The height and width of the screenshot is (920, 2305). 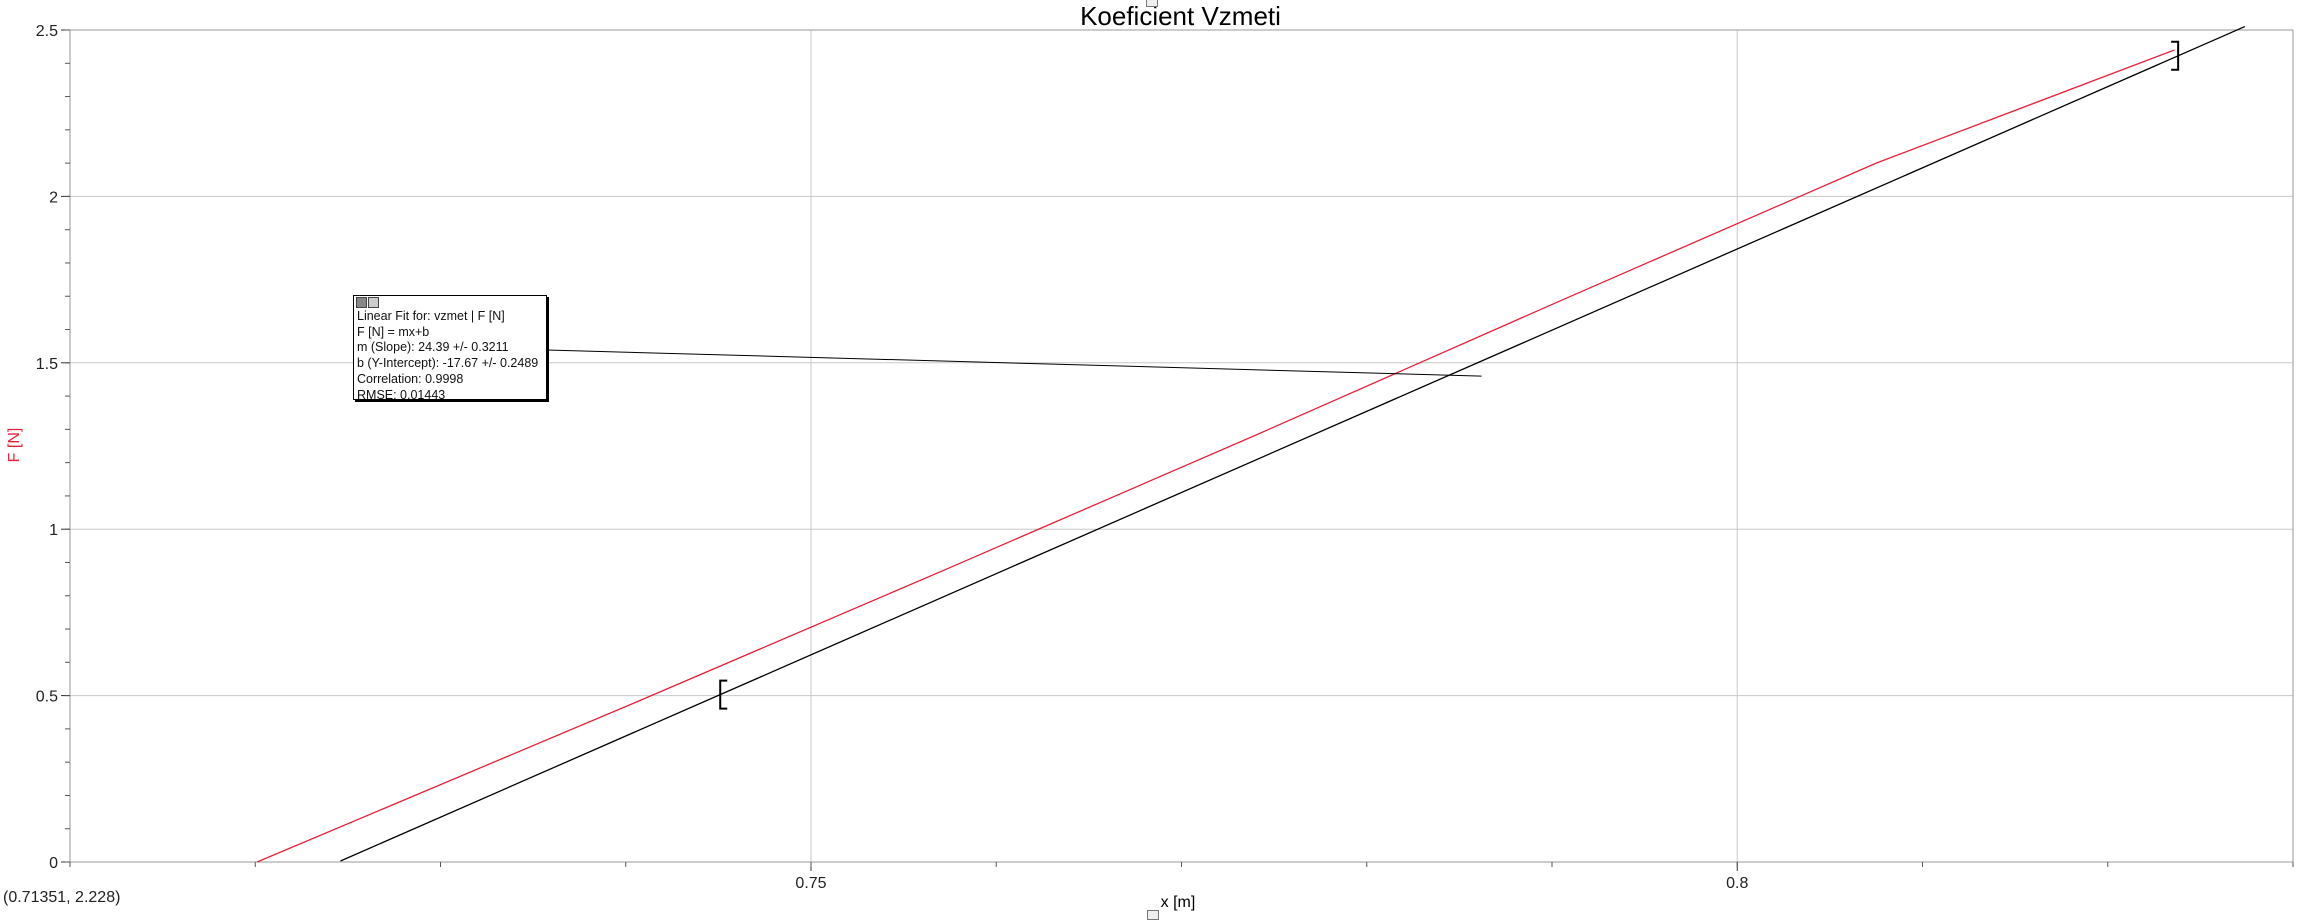 I want to click on options-icon, so click(x=373, y=302).